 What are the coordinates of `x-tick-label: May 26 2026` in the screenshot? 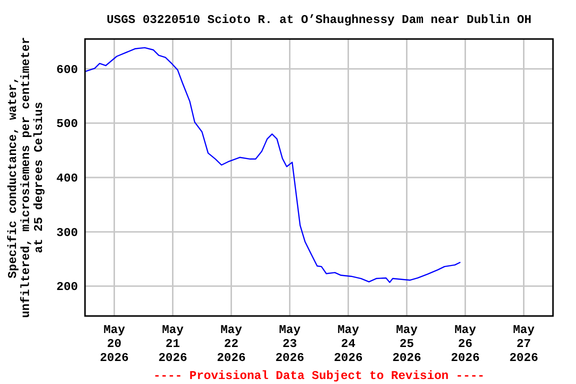 It's located at (465, 344).